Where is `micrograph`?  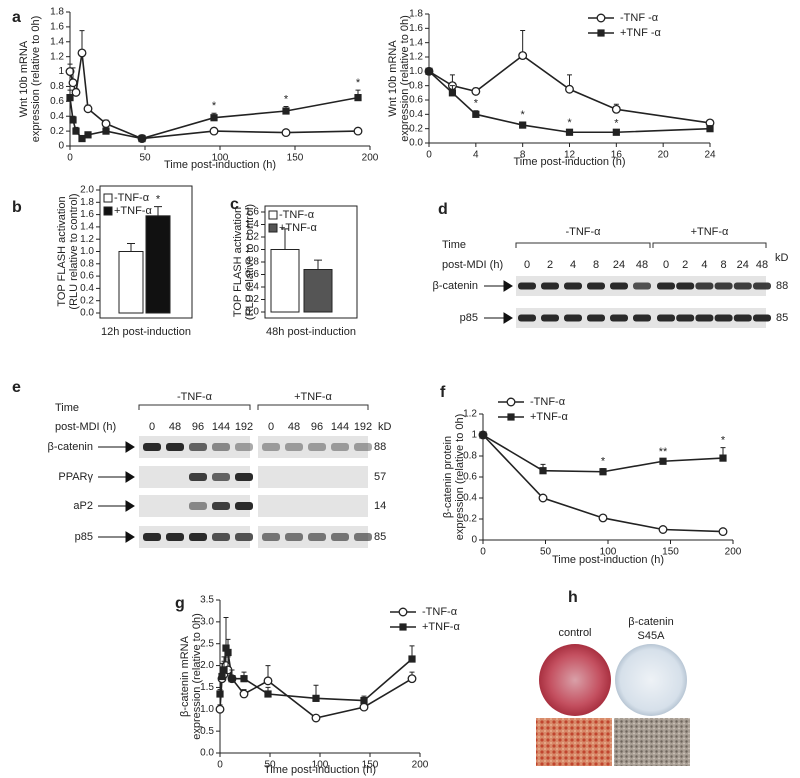
micrograph is located at coordinates (574, 742).